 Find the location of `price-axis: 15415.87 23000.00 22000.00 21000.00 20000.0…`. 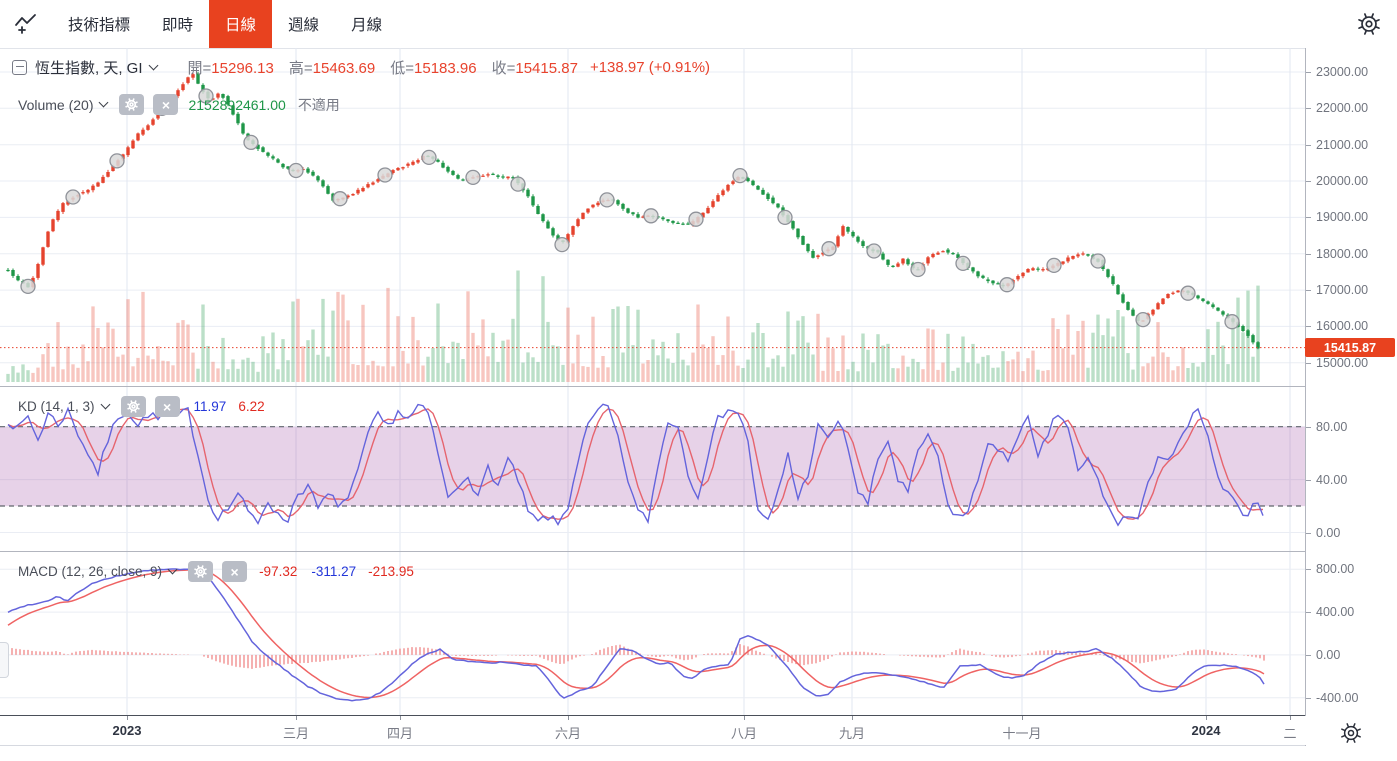

price-axis: 15415.87 23000.00 22000.00 21000.00 20000.0… is located at coordinates (1351, 397).